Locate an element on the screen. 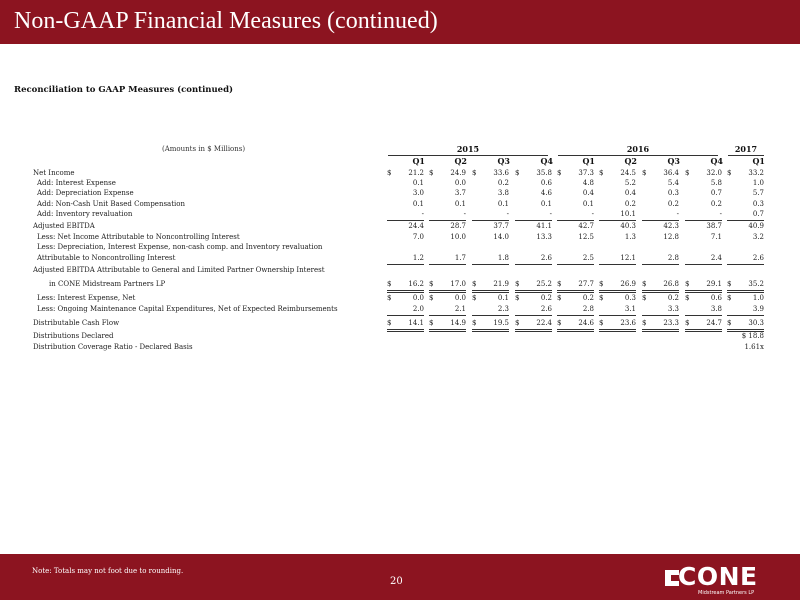  cell-value: 10.1 is located at coordinates (628, 214).